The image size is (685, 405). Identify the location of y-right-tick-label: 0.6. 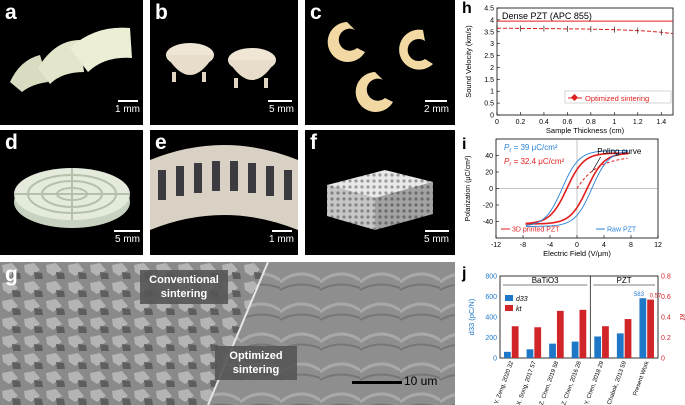
(666, 297).